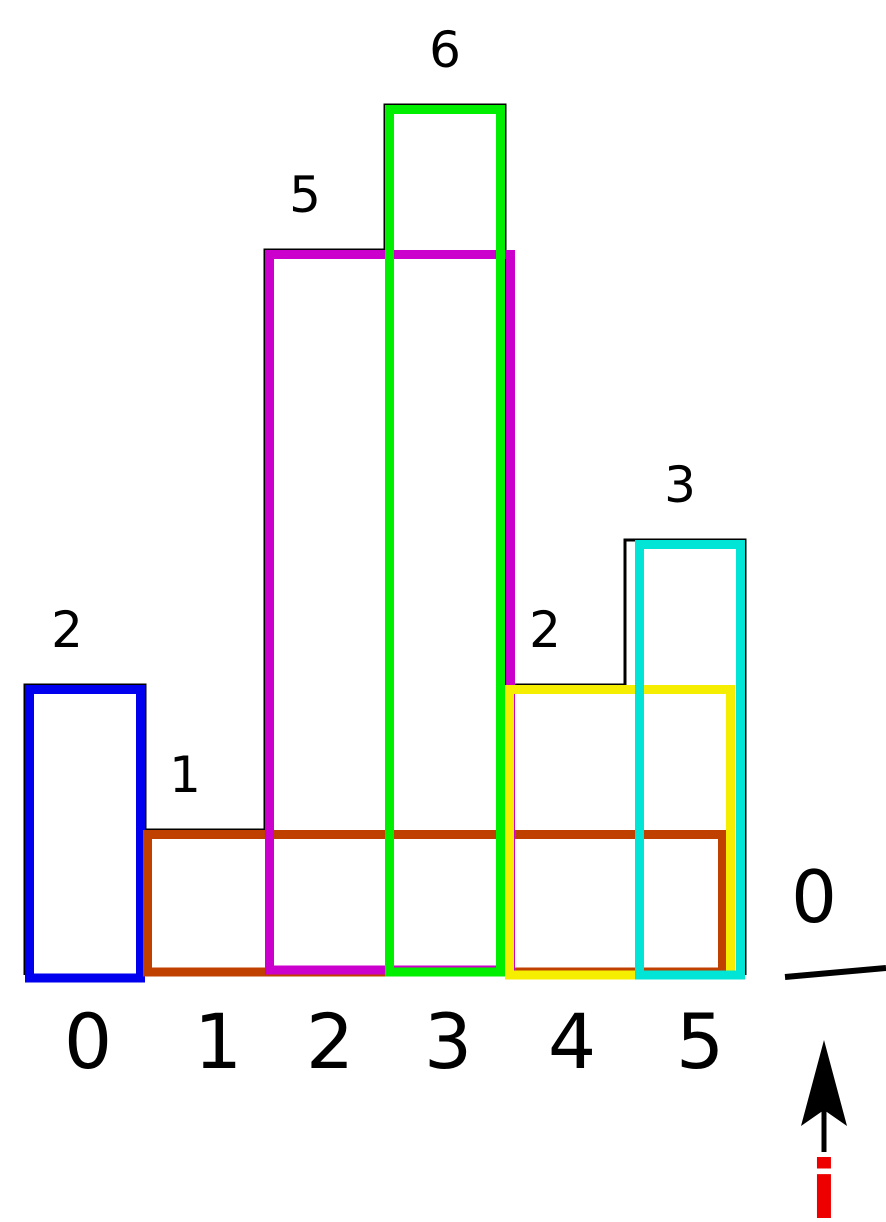  Describe the element at coordinates (305, 195) in the screenshot. I see `height-label: 5` at that location.